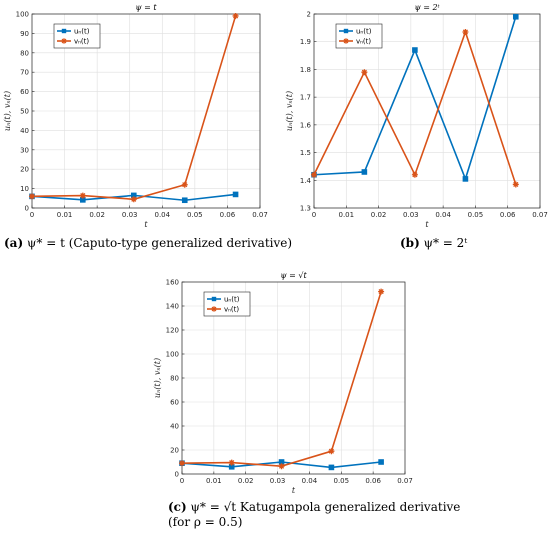 This screenshot has width=550, height=536. I want to click on caption-c-line2: (for ρ = 0.5), so click(205, 522).